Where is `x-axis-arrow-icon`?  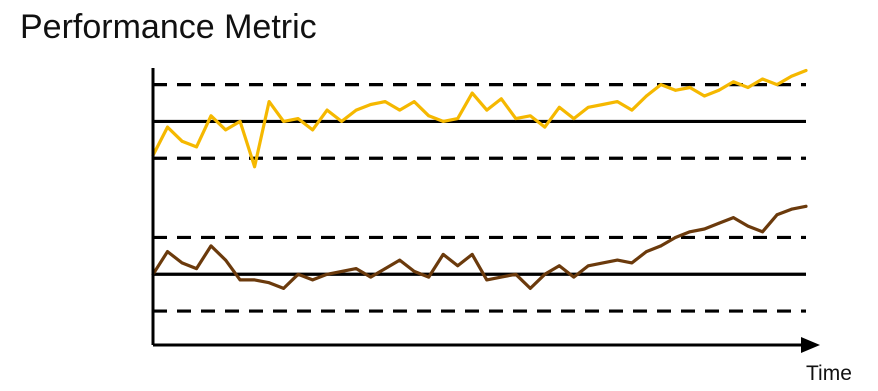
x-axis-arrow-icon is located at coordinates (810, 345).